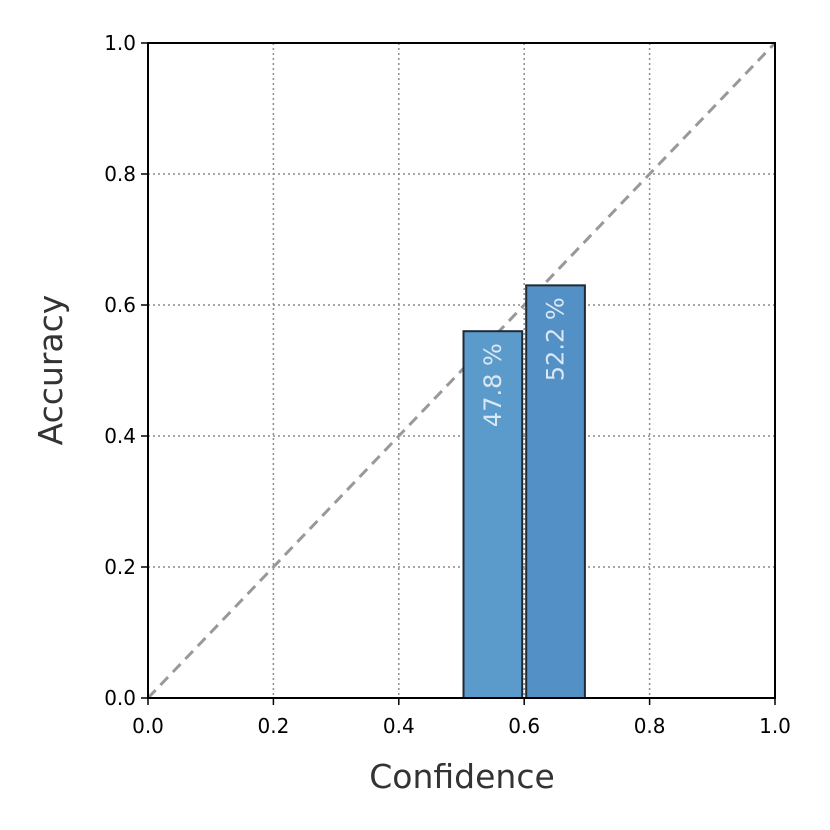 Image resolution: width=830 pixels, height=830 pixels. Describe the element at coordinates (273, 726) in the screenshot. I see `x-tick-label: 0.2` at that location.